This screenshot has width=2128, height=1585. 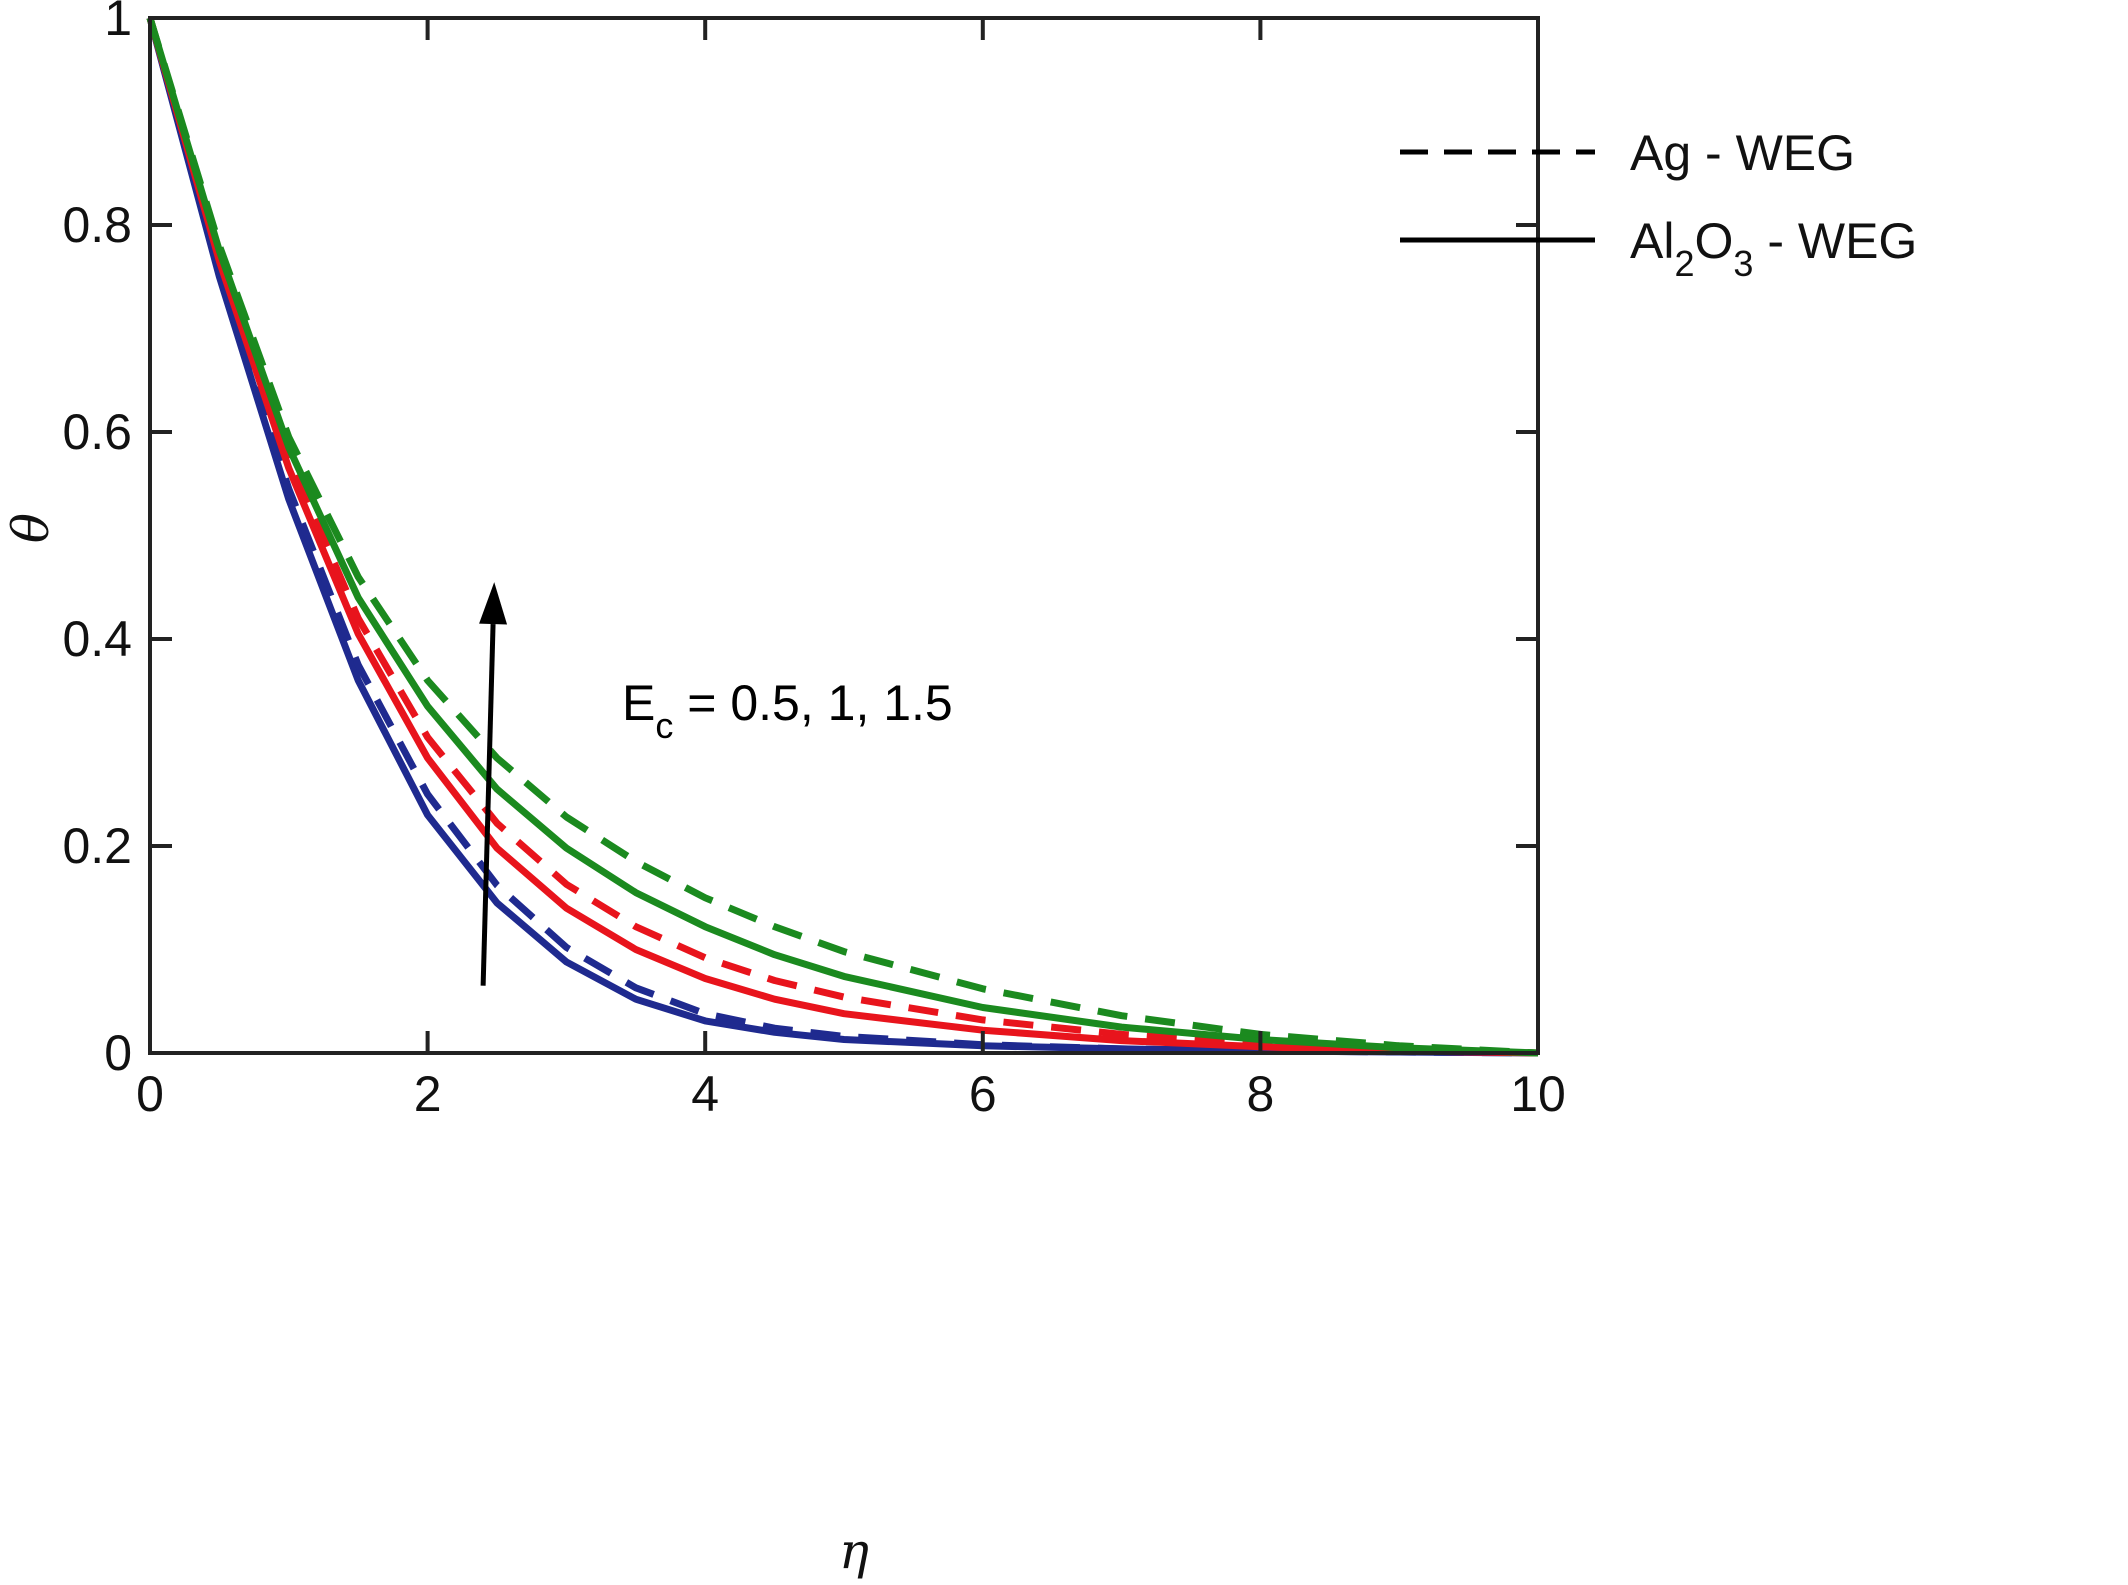 I want to click on legend: Ag - WEG Al2O3 - WEG, so click(x=1658, y=204).